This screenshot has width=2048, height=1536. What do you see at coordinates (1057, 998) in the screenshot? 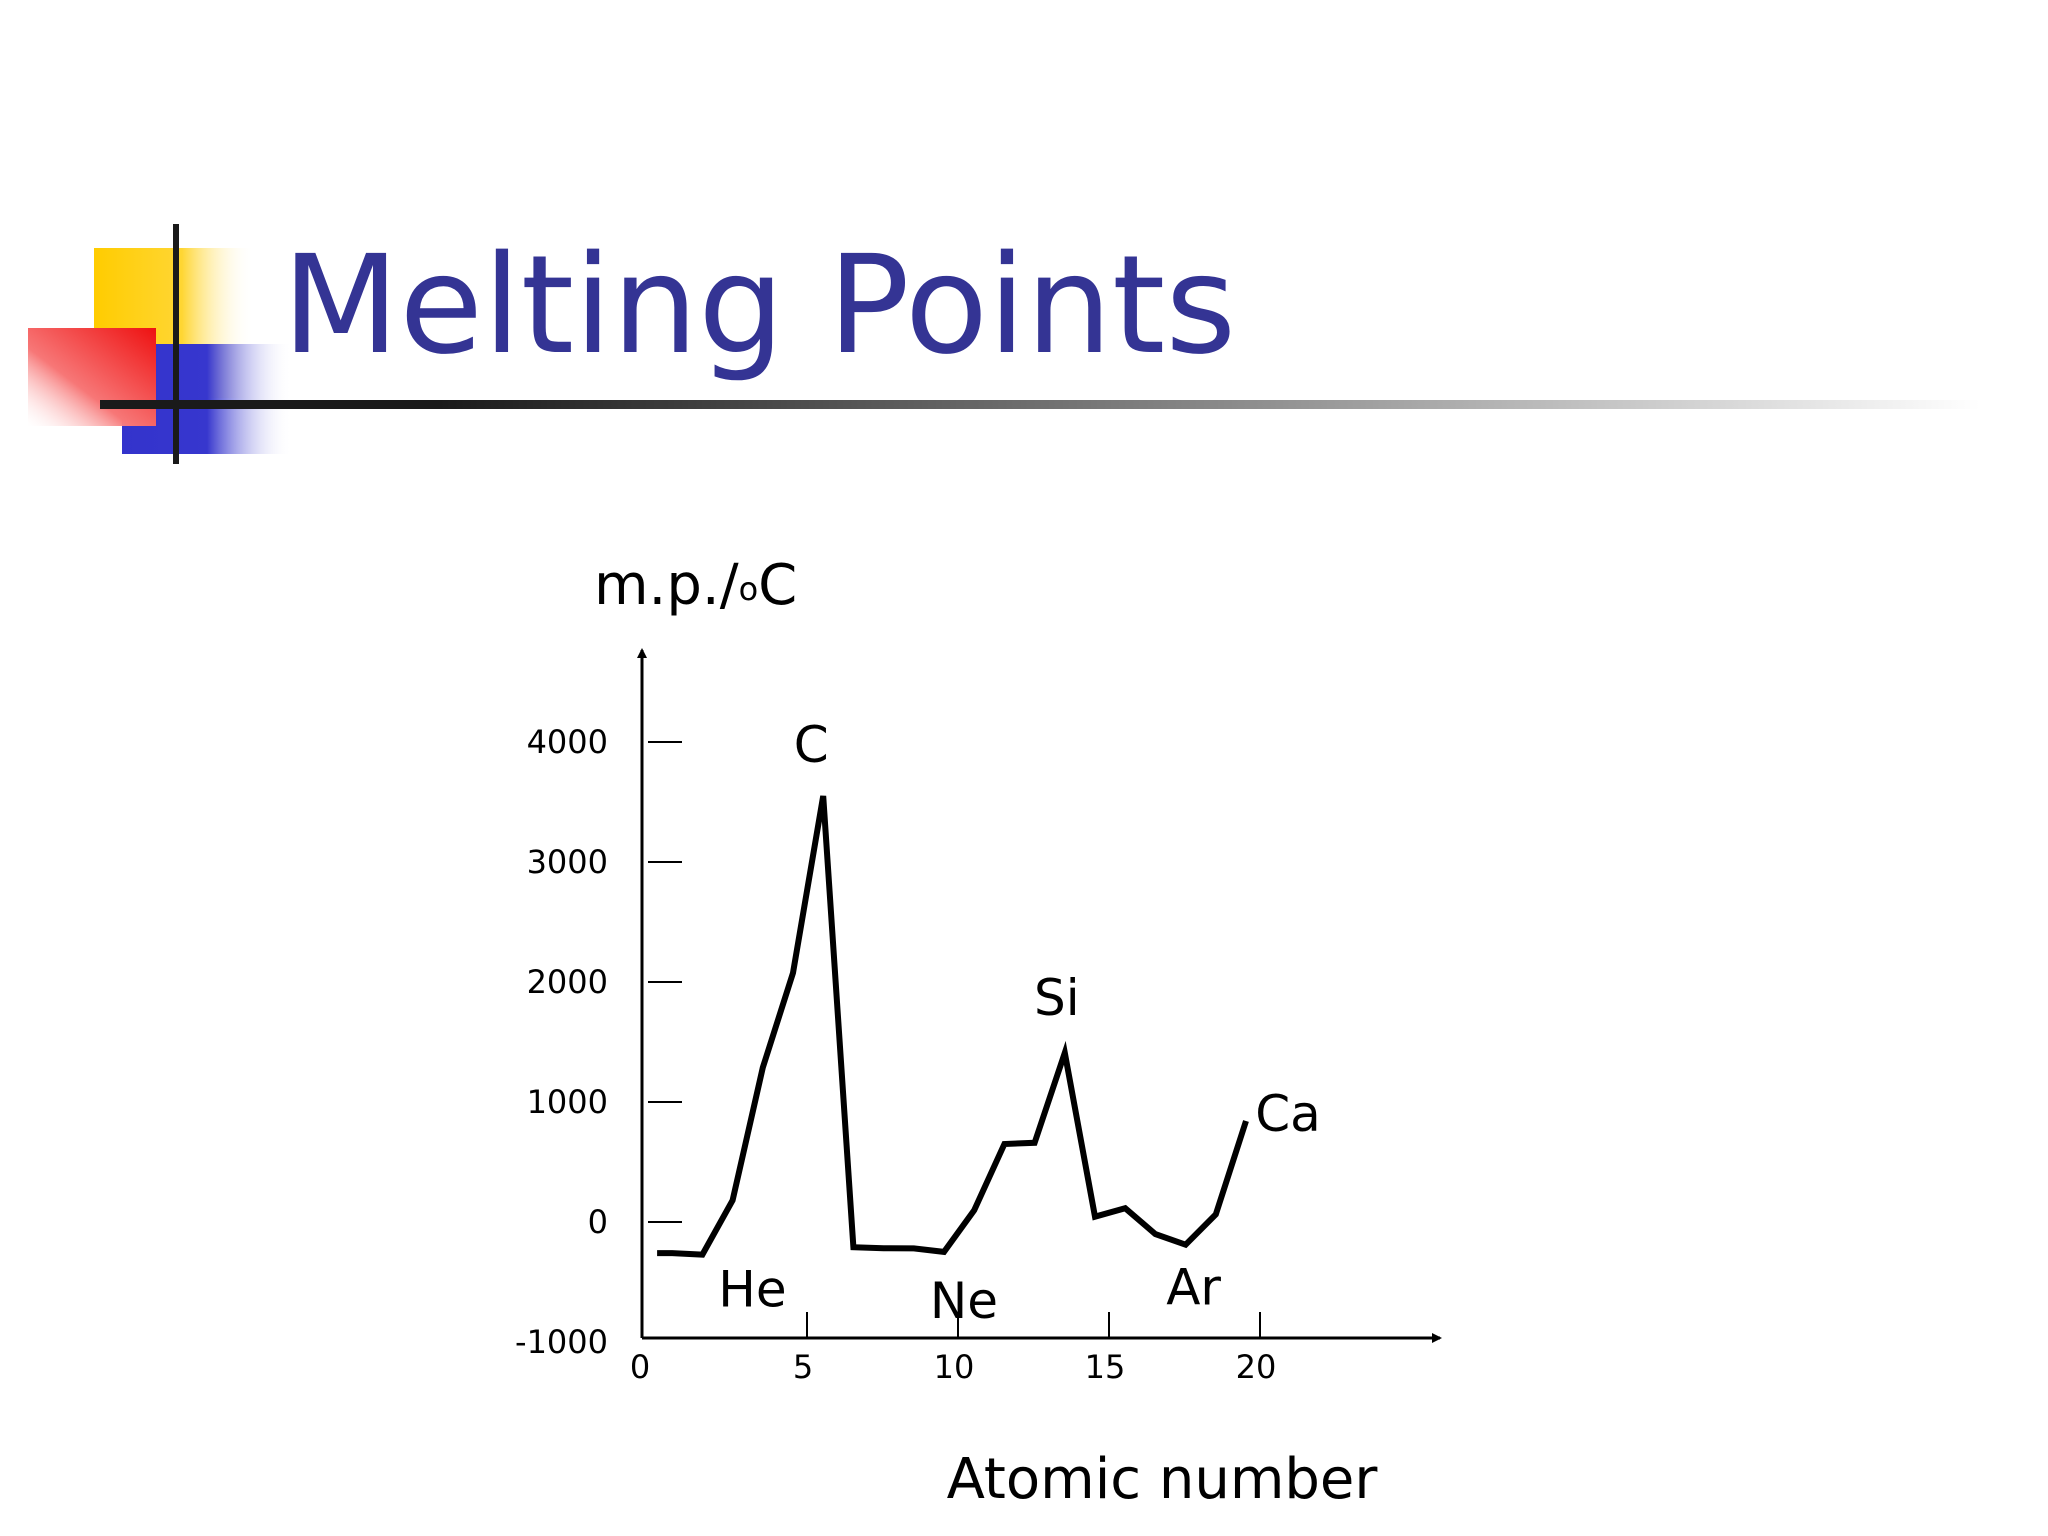
I see `element-label-si: Si` at bounding box center [1057, 998].